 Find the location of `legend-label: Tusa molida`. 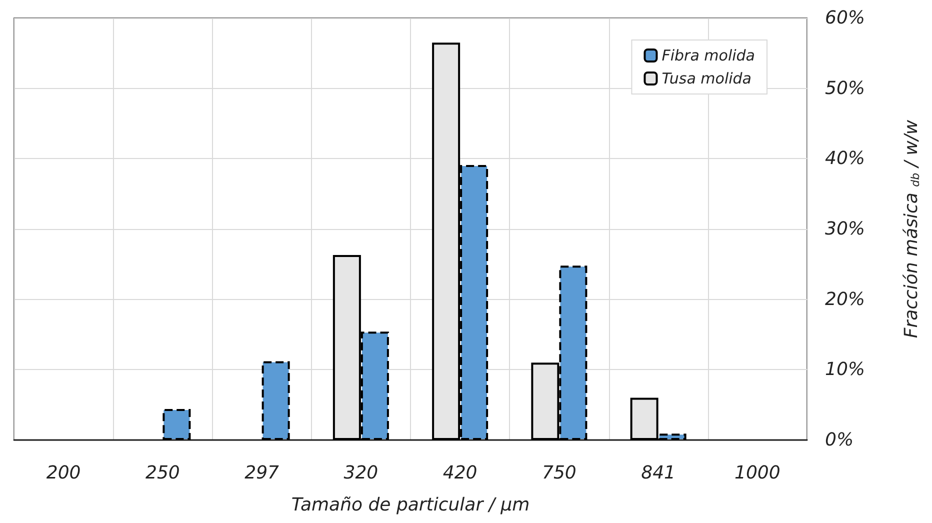

legend-label: Tusa molida is located at coordinates (707, 79).